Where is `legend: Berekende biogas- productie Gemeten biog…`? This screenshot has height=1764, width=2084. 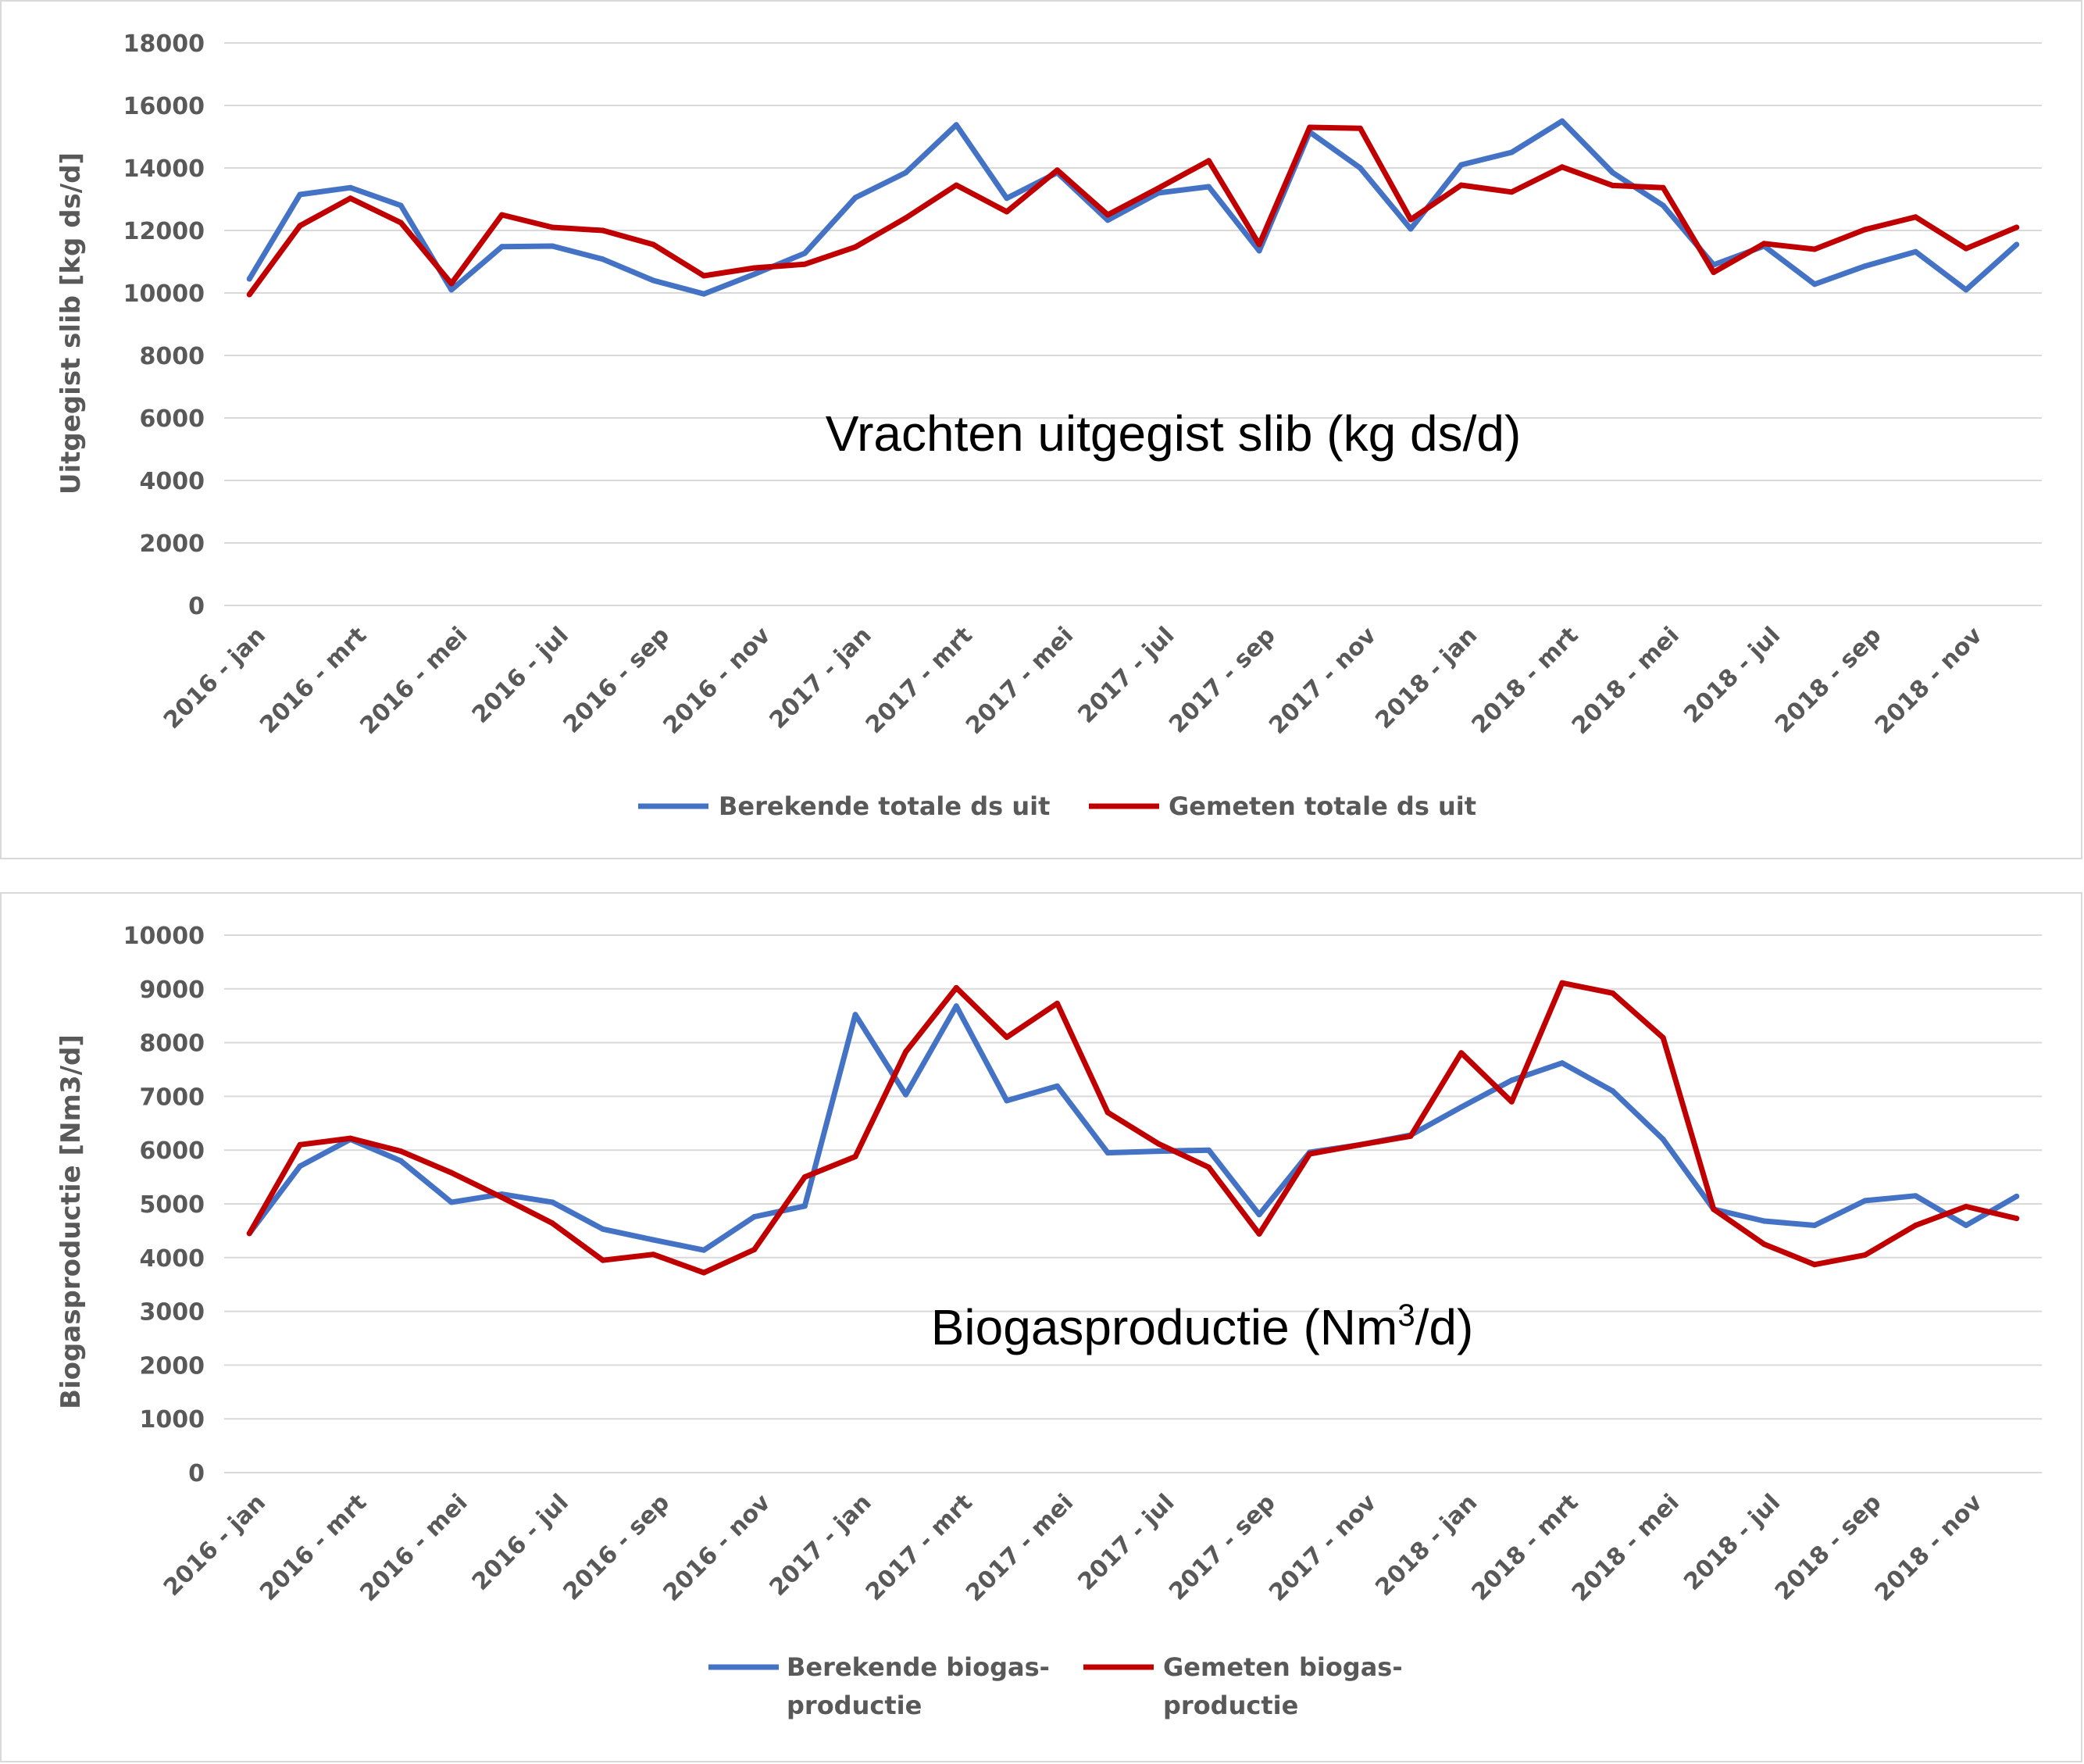
legend: Berekende biogas- productie Gemeten biog… is located at coordinates (1055, 1686).